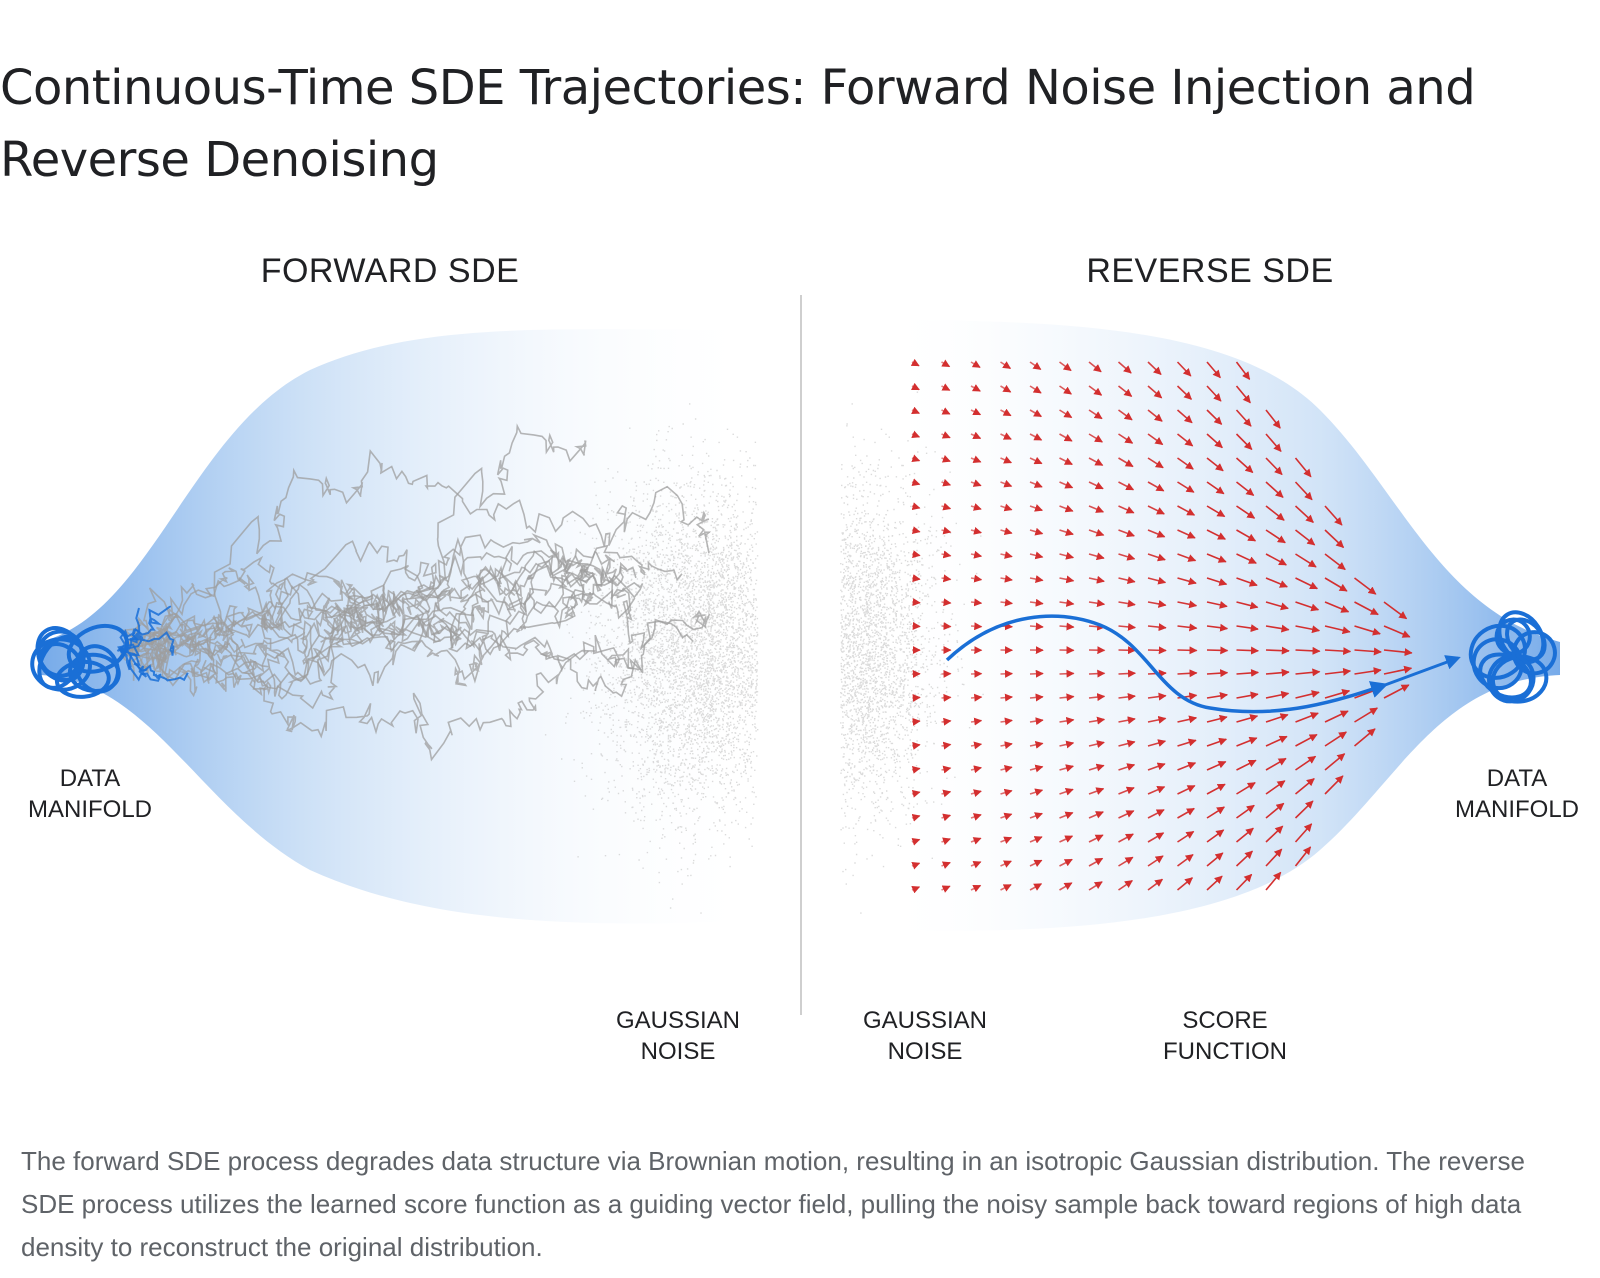  Describe the element at coordinates (678, 1036) in the screenshot. I see `forward-gaussian-noise-label: GAUSSIAN NOISE` at that location.